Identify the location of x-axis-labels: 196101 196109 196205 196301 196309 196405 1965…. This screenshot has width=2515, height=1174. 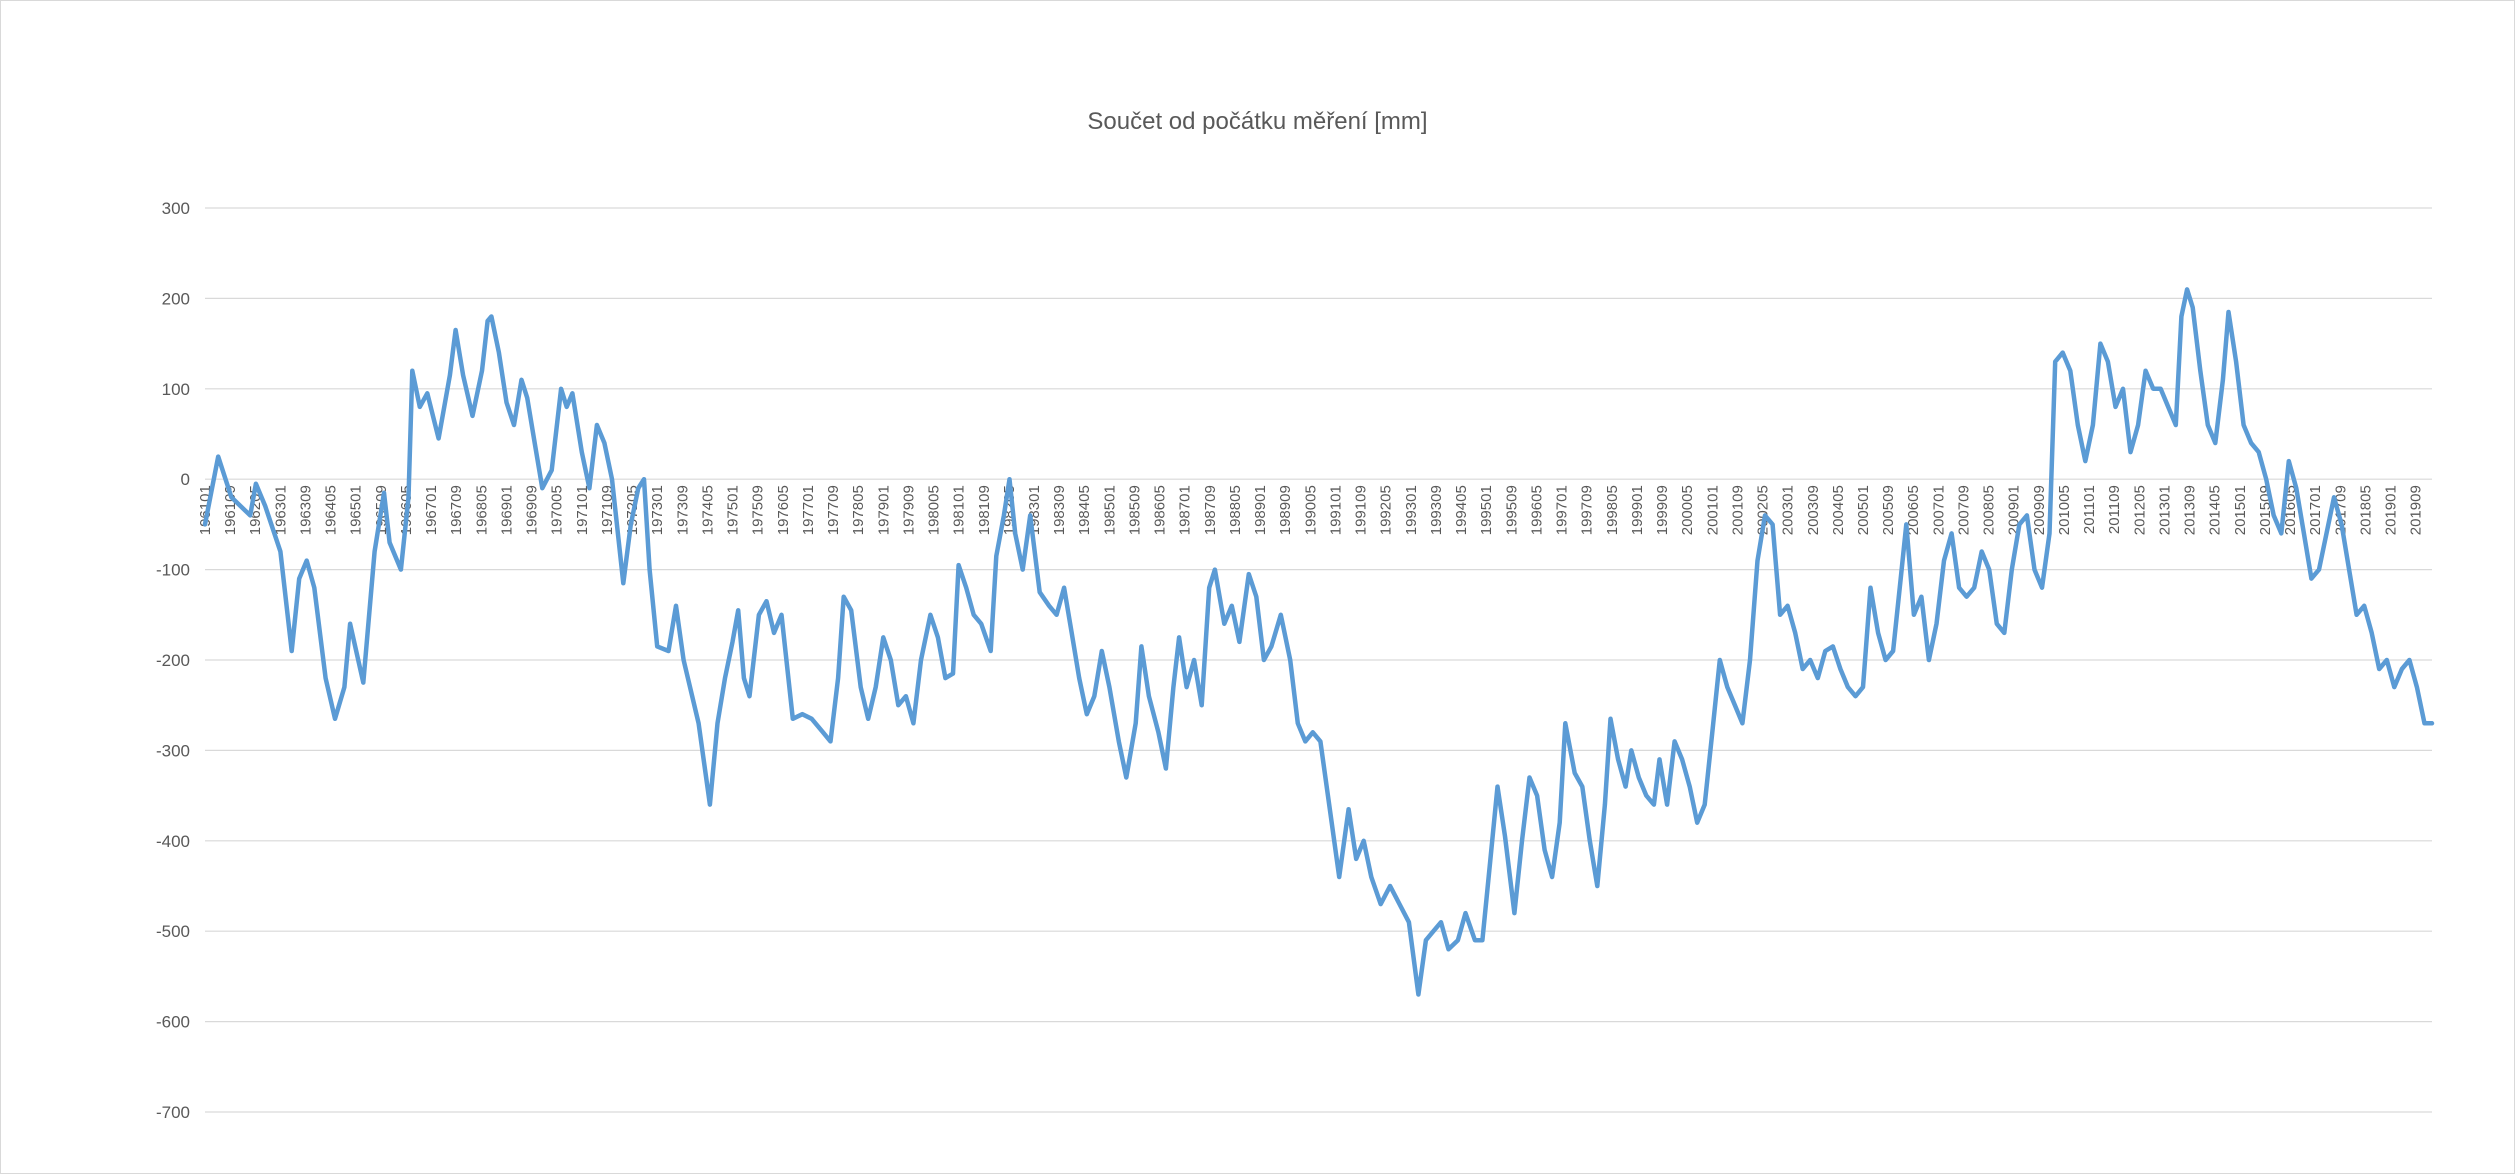
(1311, 510).